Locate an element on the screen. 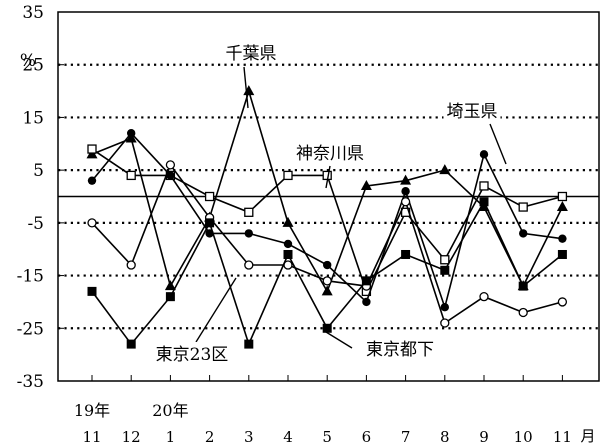 This screenshot has width=601, height=443. x-tick-label: 12 is located at coordinates (131, 435).